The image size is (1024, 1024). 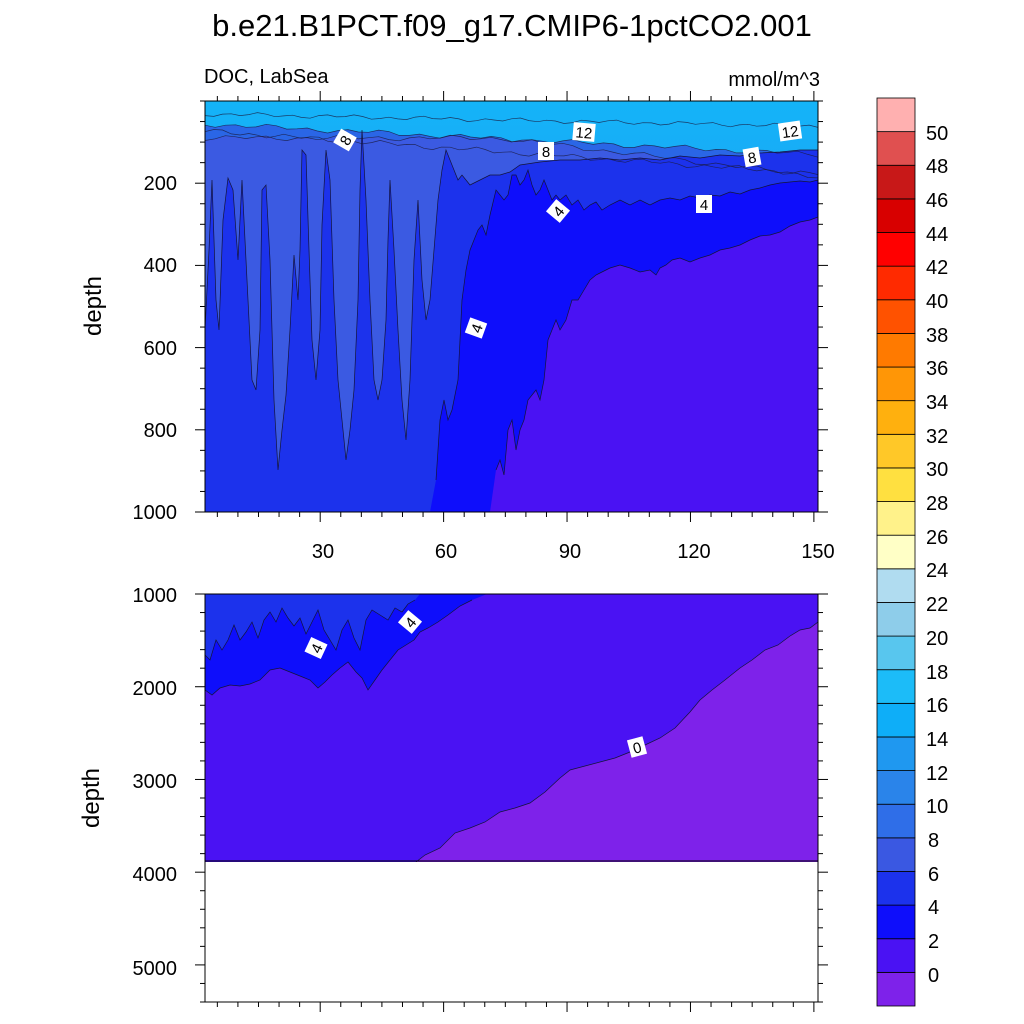 I want to click on y-tick-label: 400, so click(x=160, y=266).